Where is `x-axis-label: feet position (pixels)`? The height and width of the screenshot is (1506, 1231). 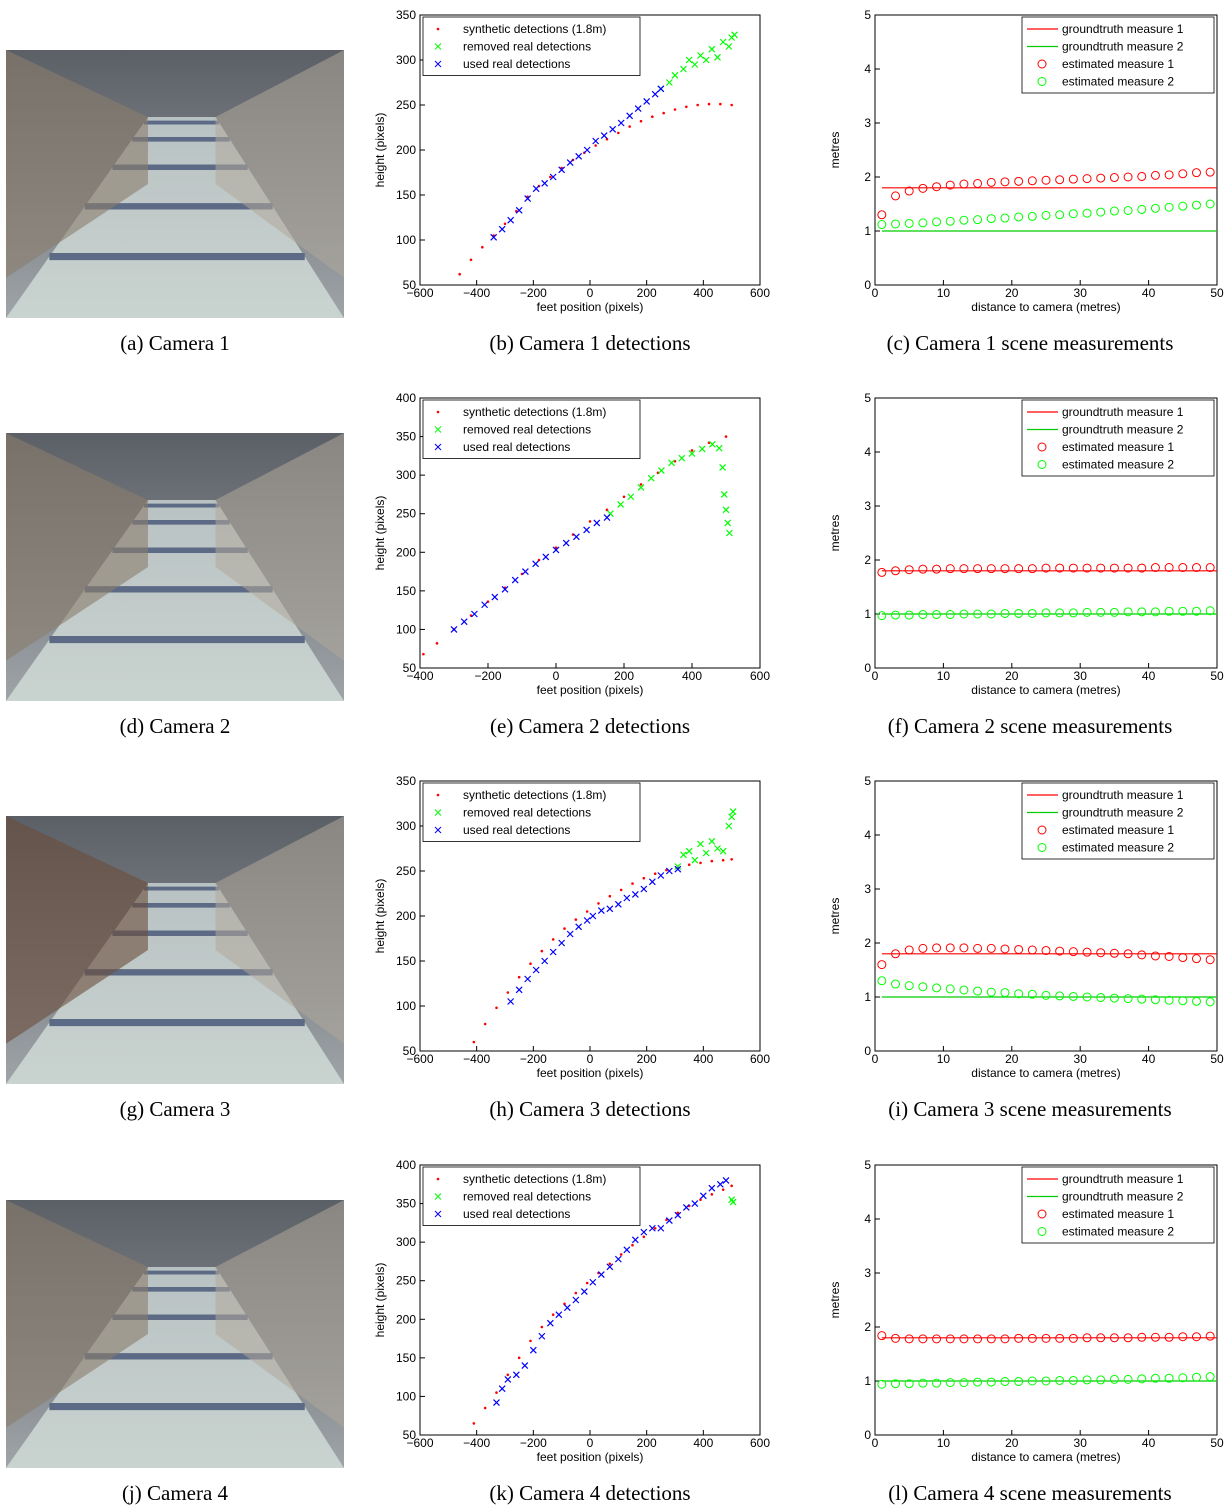
x-axis-label: feet position (pixels) is located at coordinates (590, 307).